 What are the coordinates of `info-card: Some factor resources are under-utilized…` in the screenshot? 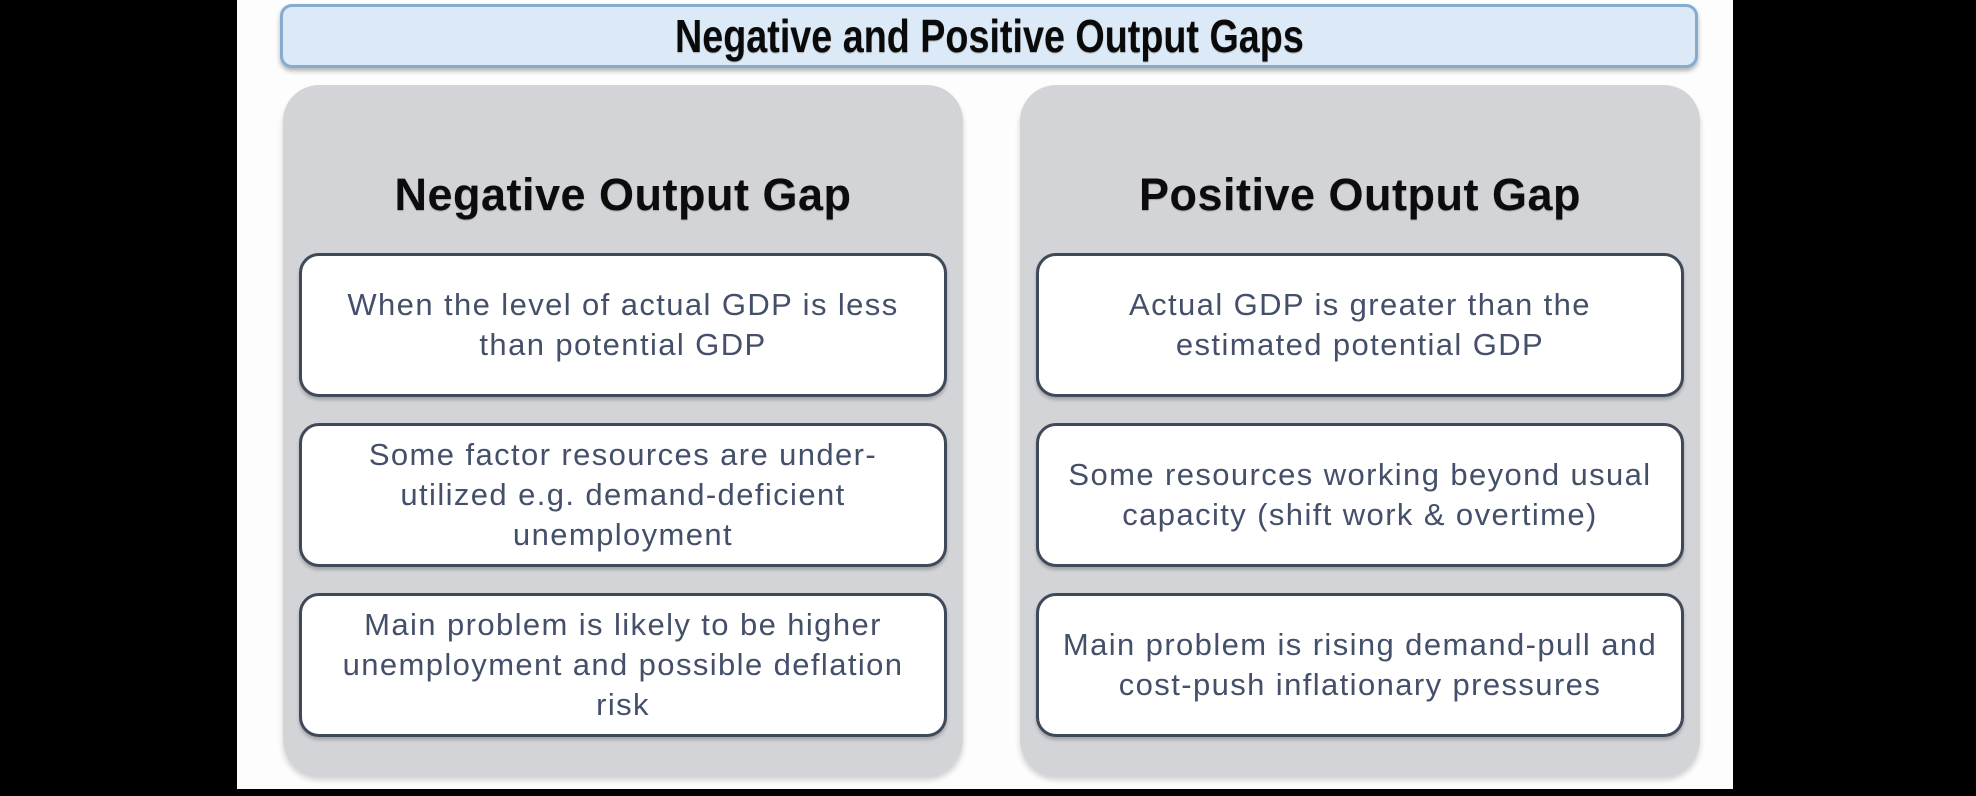 It's located at (623, 495).